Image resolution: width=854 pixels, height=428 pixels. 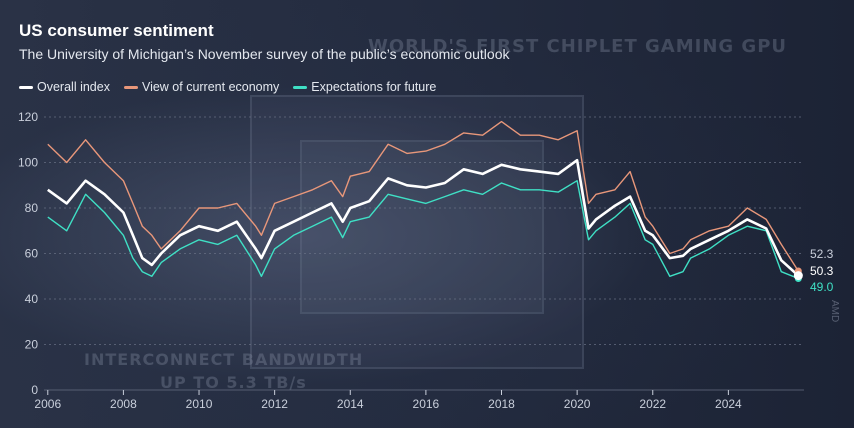 What do you see at coordinates (577, 404) in the screenshot?
I see `x-tick-label: 2020` at bounding box center [577, 404].